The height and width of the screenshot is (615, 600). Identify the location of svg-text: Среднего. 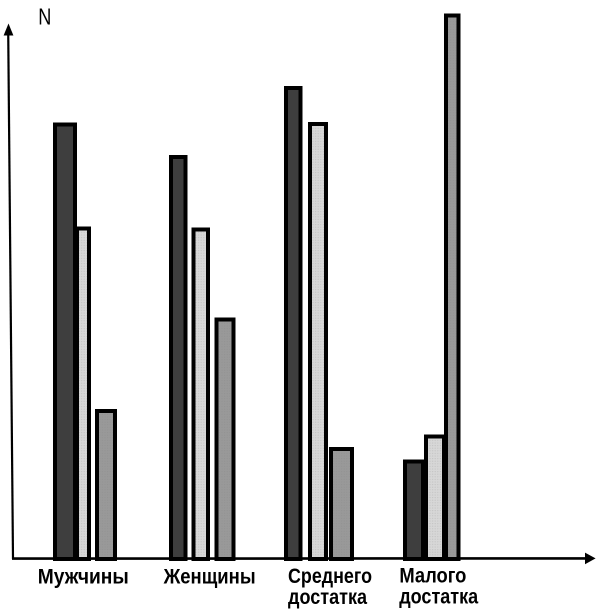
(330, 576).